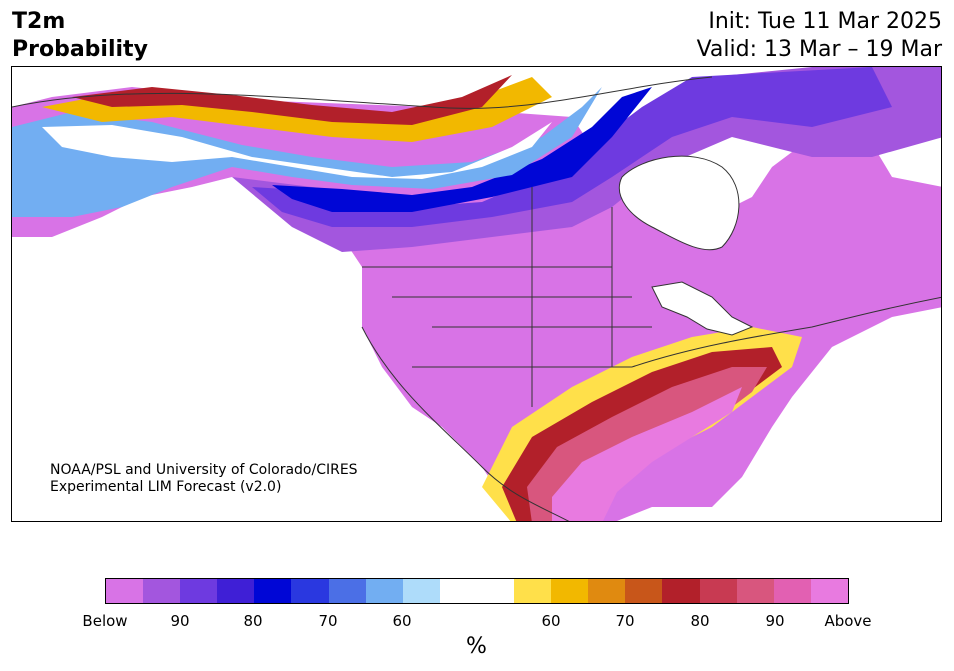 This screenshot has height=671, width=954. Describe the element at coordinates (297, 150) in the screenshot. I see `region-near-normal-north` at that location.